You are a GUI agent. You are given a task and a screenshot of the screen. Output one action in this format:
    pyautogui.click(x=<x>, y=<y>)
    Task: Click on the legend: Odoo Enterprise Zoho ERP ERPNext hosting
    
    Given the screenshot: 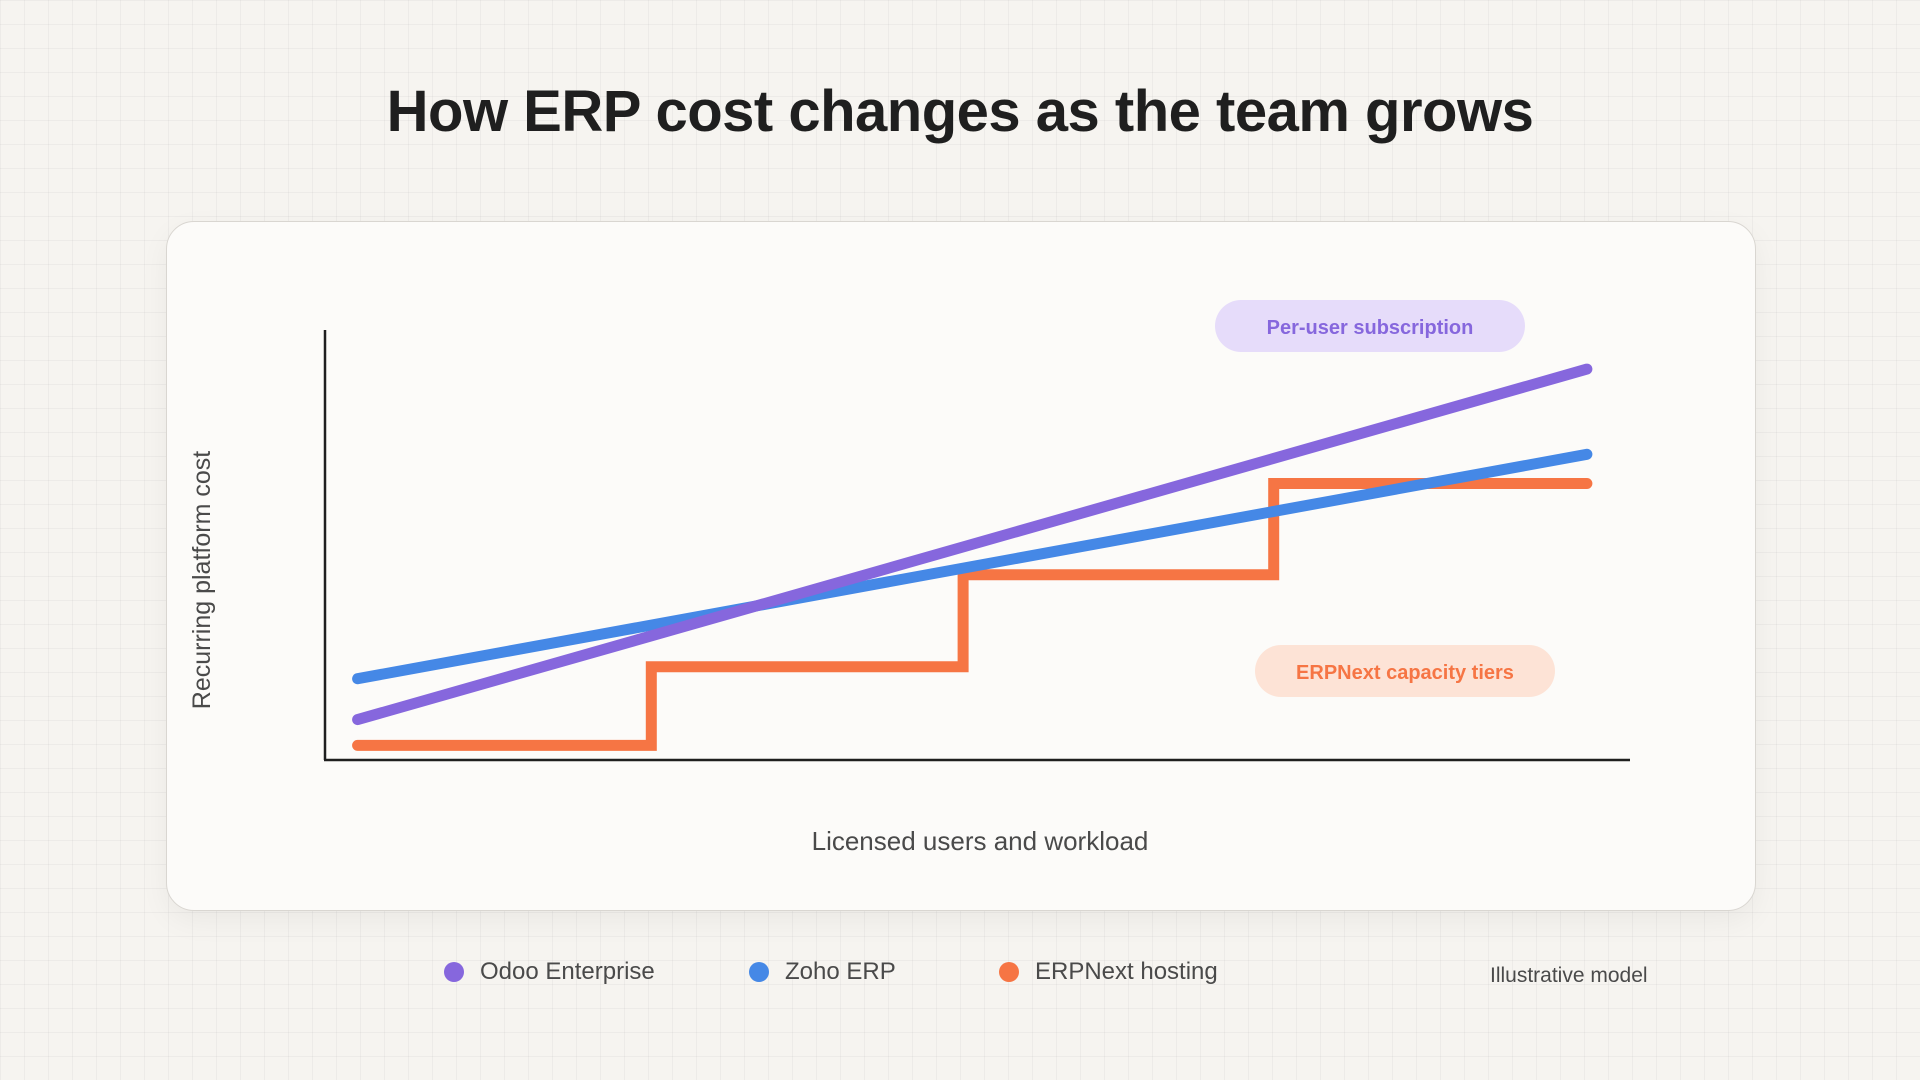 What is the action you would take?
    pyautogui.click(x=960, y=976)
    